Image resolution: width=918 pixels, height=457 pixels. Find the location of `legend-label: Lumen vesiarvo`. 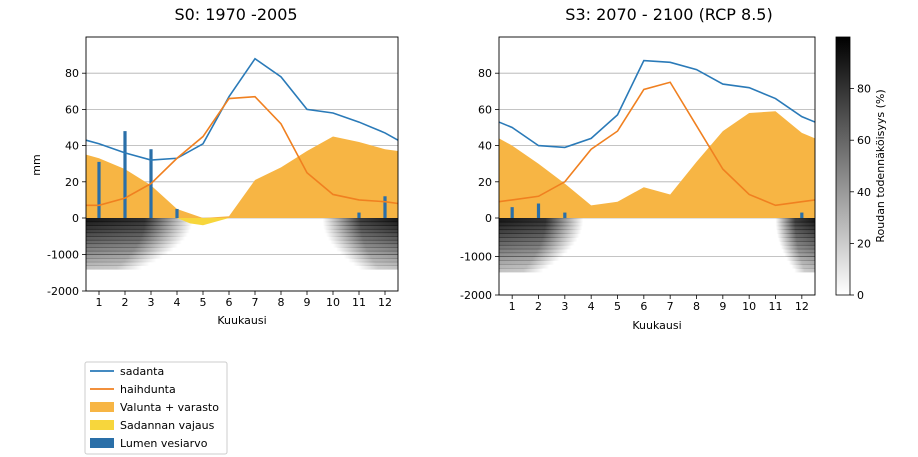

legend-label: Lumen vesiarvo is located at coordinates (164, 443).